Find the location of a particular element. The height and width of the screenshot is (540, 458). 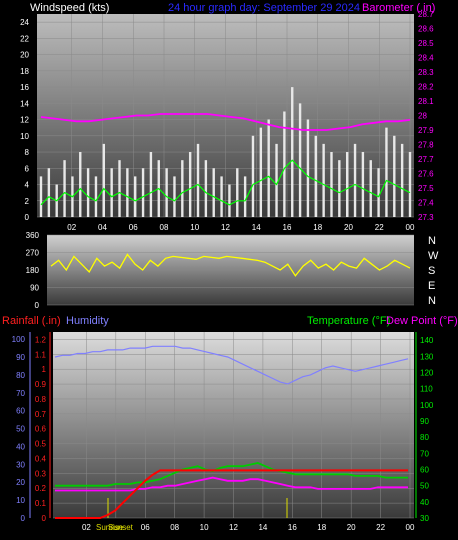

wind-y-tick: 6 is located at coordinates (27, 168).